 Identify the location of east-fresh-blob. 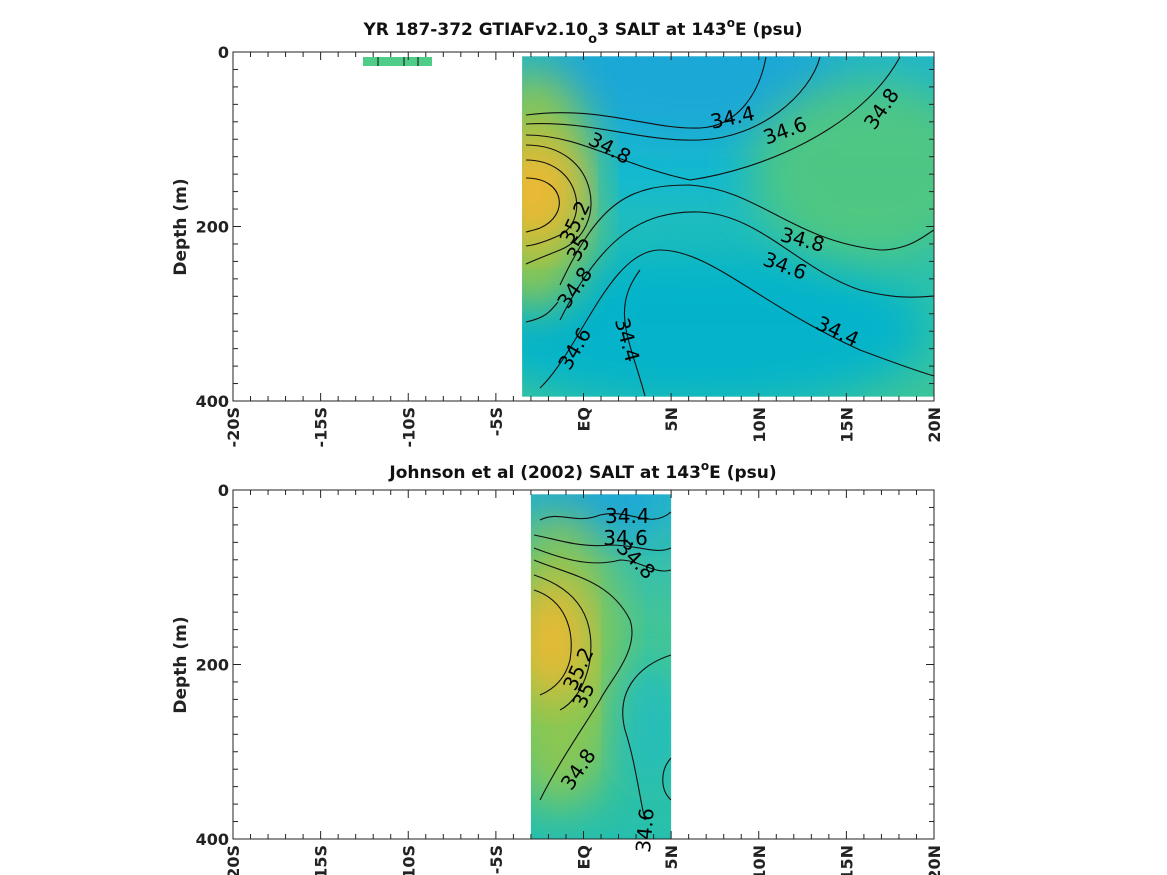
(643, 720).